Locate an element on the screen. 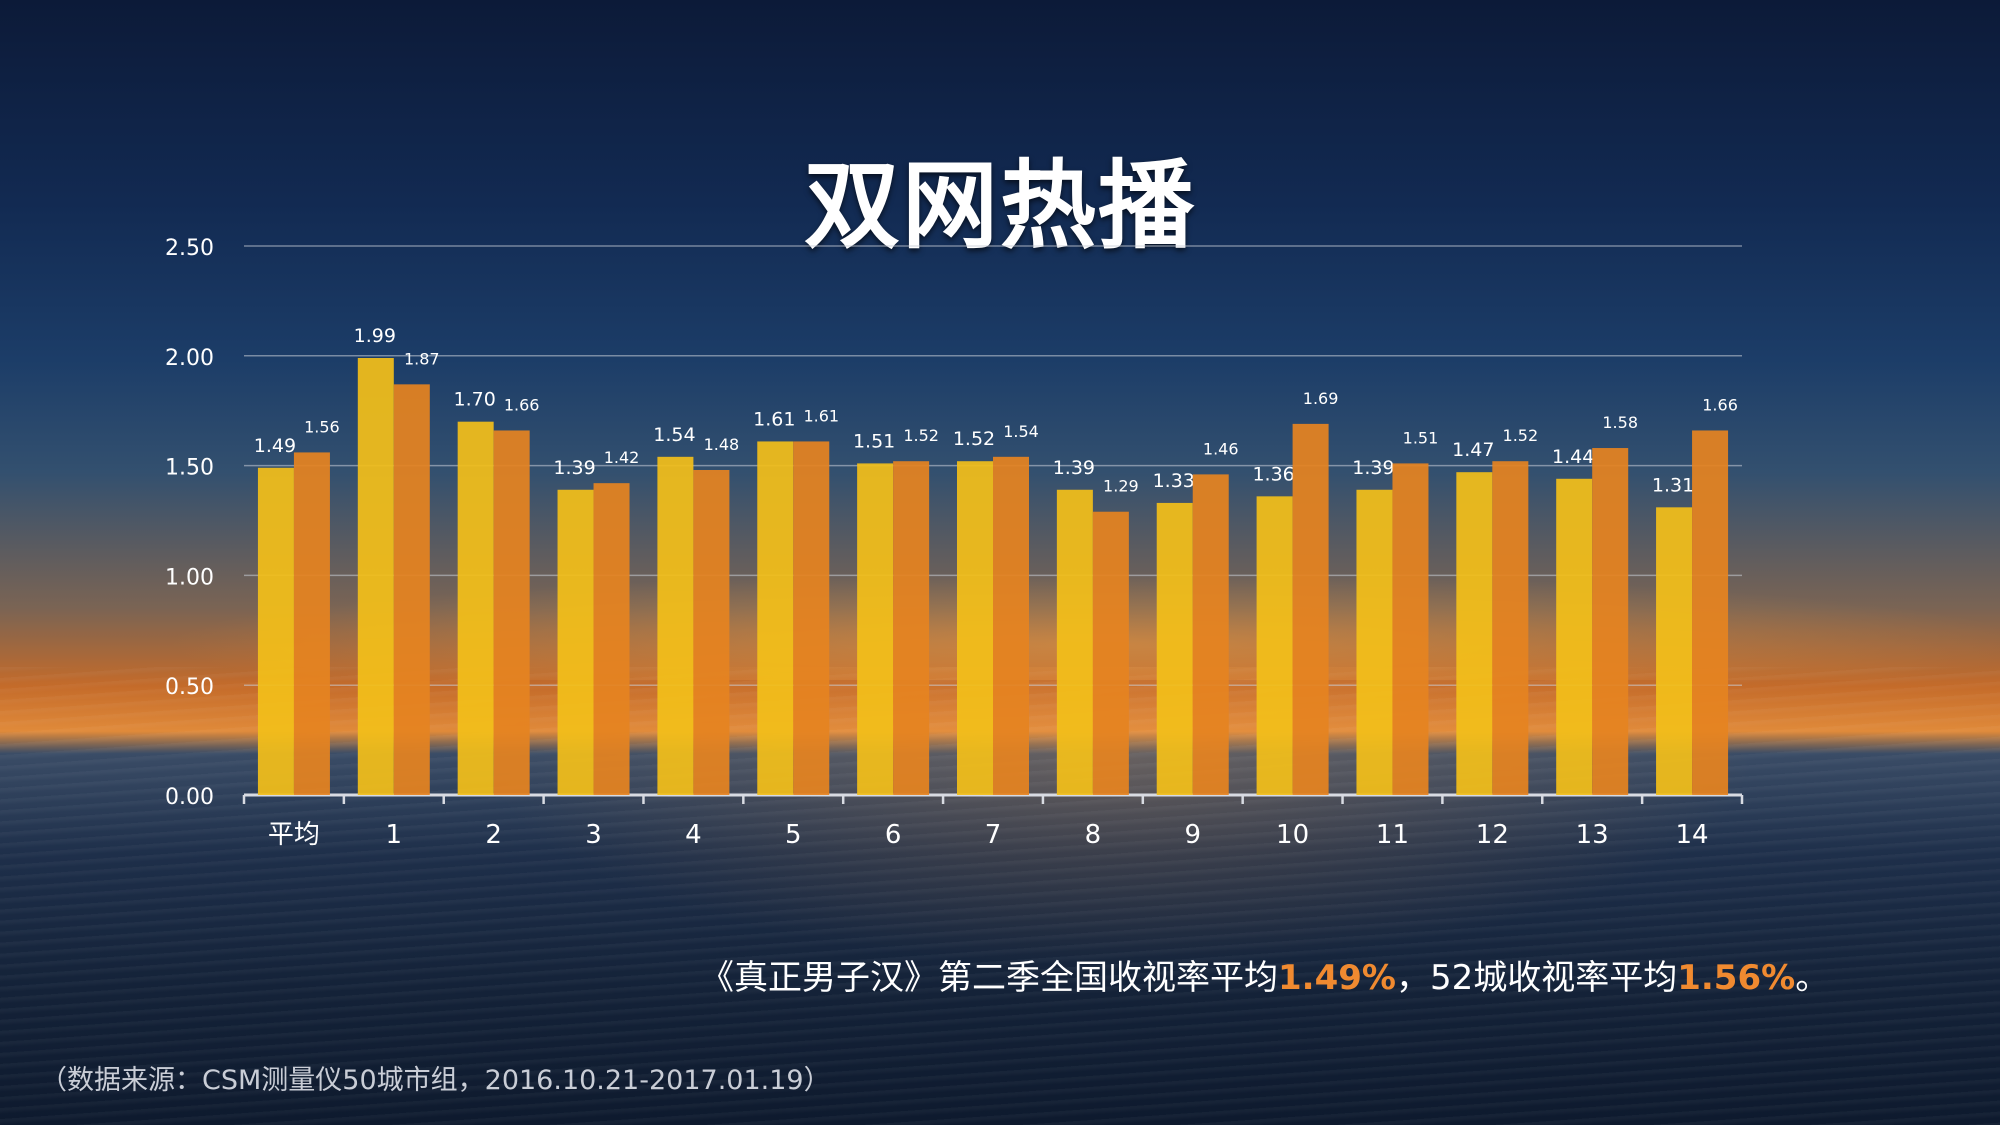 The height and width of the screenshot is (1125, 2000). data-label-series-b: 1.51 is located at coordinates (1421, 437).